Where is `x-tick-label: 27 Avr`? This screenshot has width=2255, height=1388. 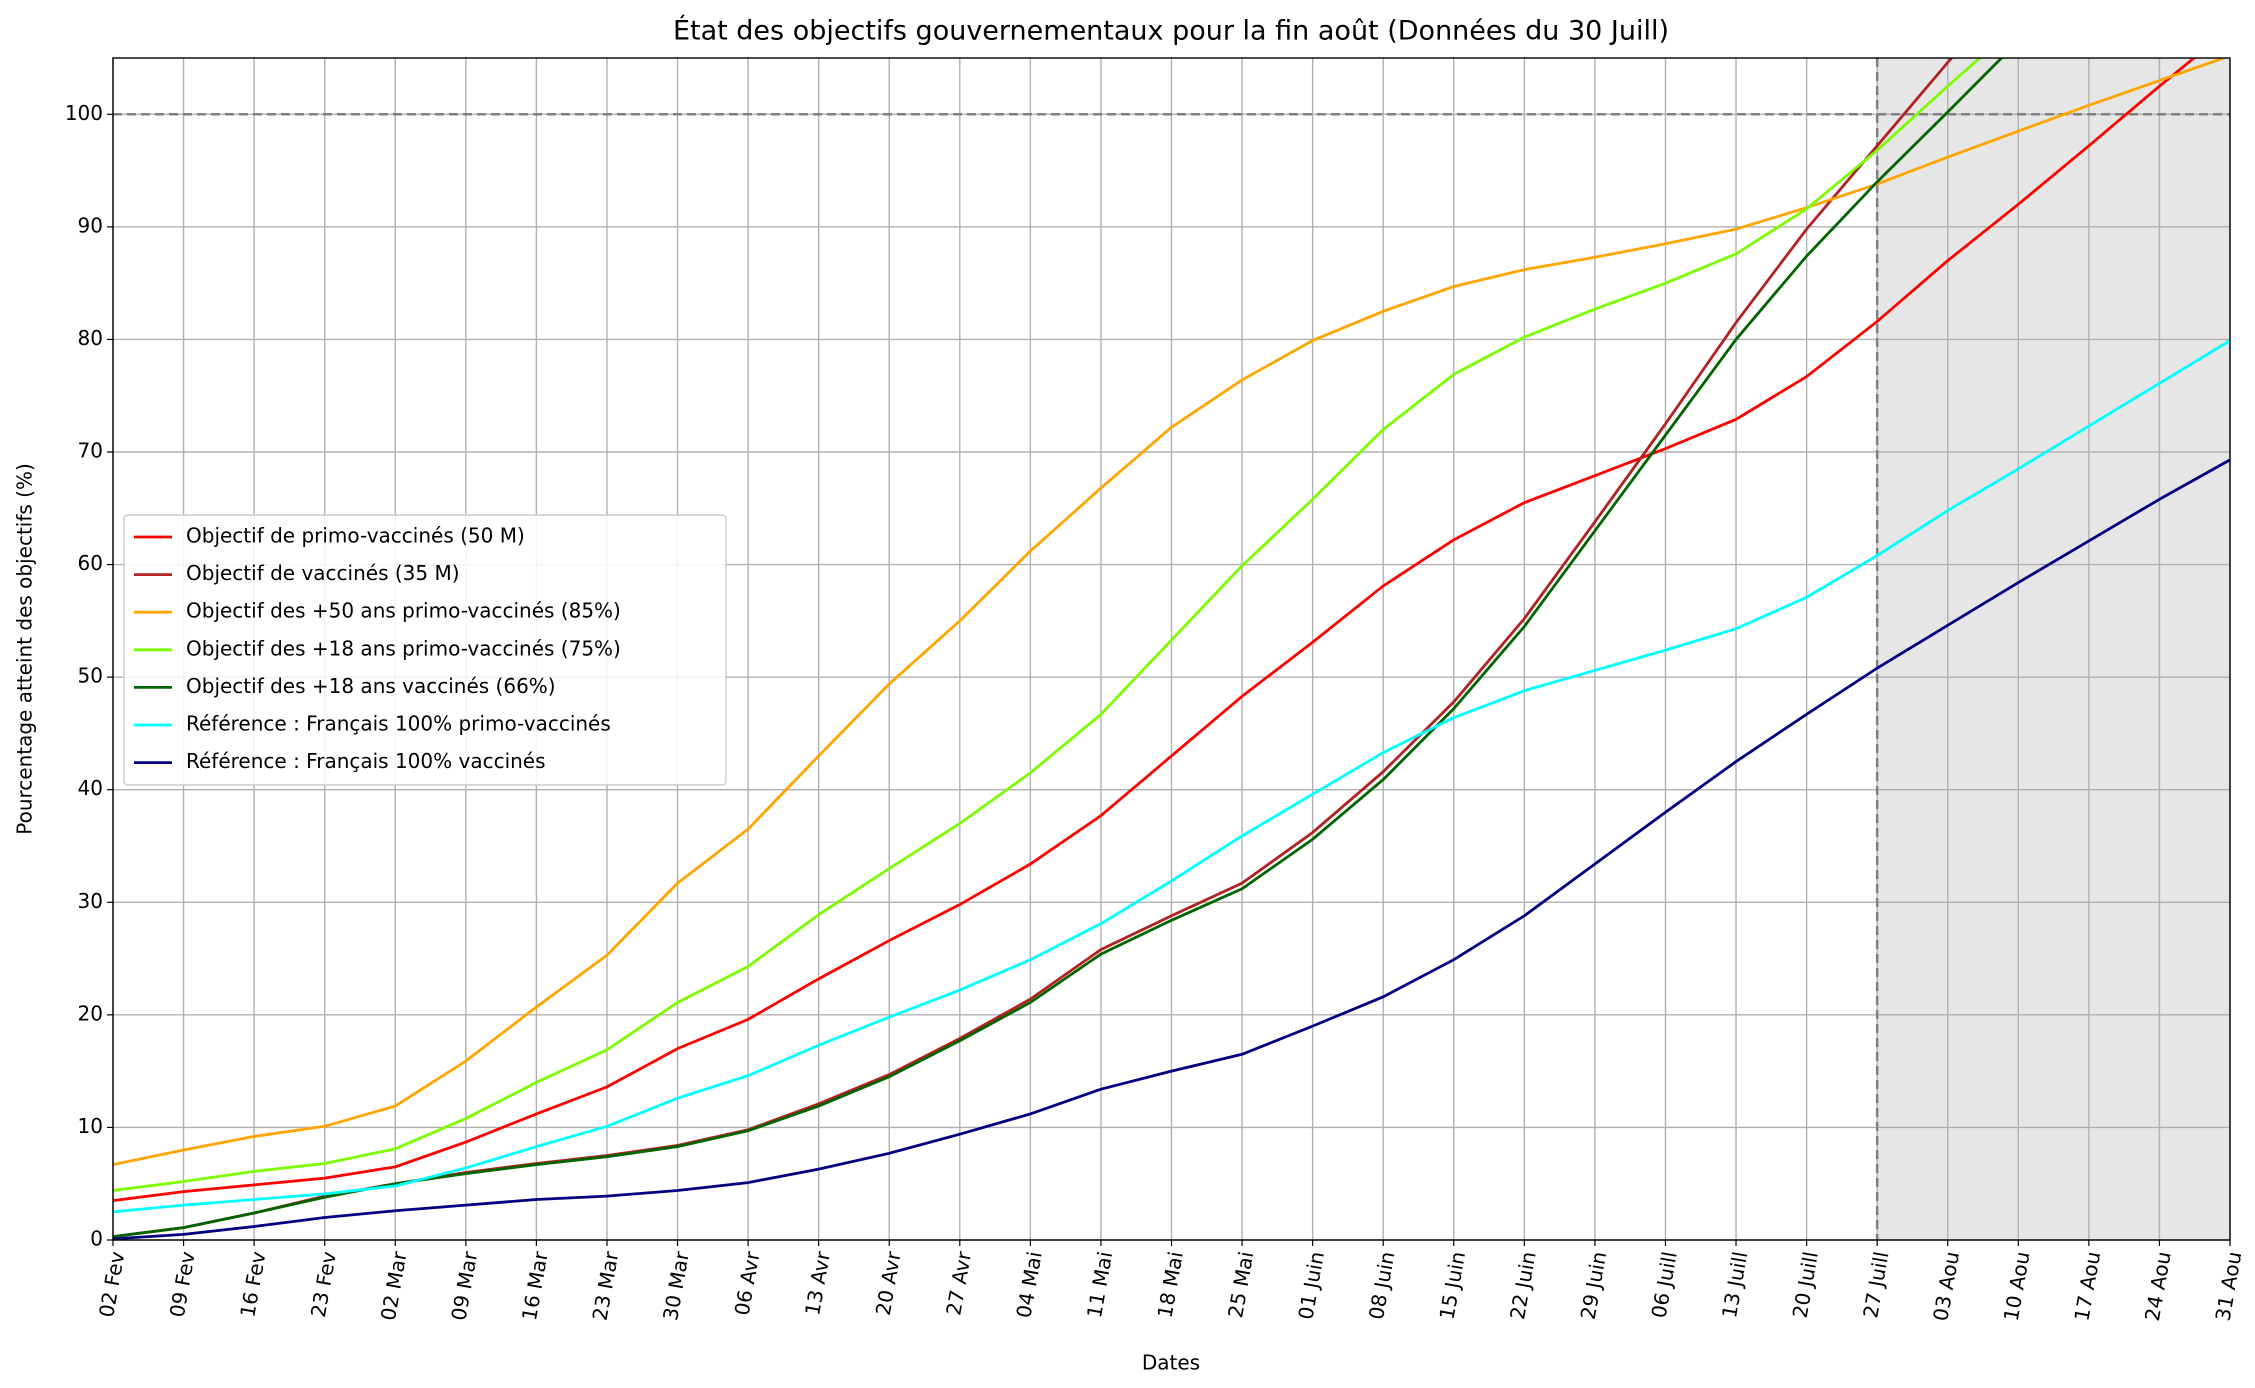 x-tick-label: 27 Avr is located at coordinates (958, 1283).